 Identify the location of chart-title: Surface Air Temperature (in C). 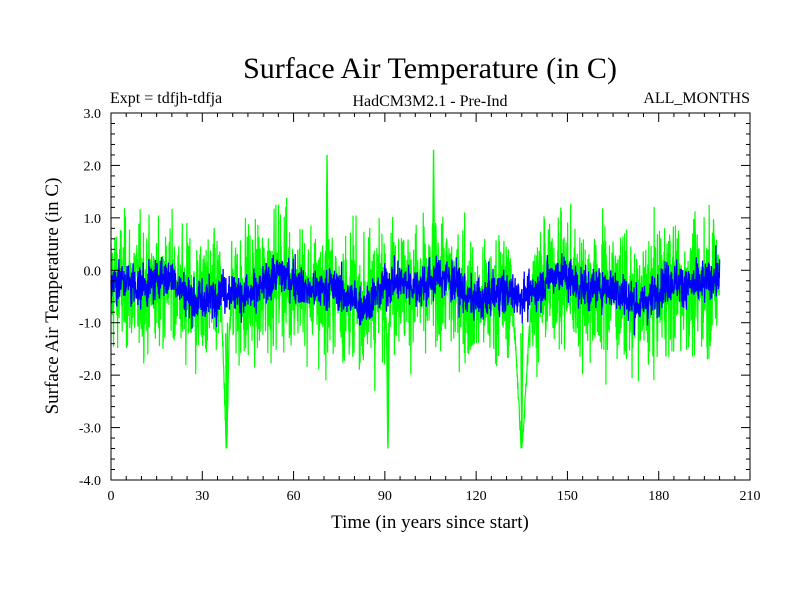
(430, 68).